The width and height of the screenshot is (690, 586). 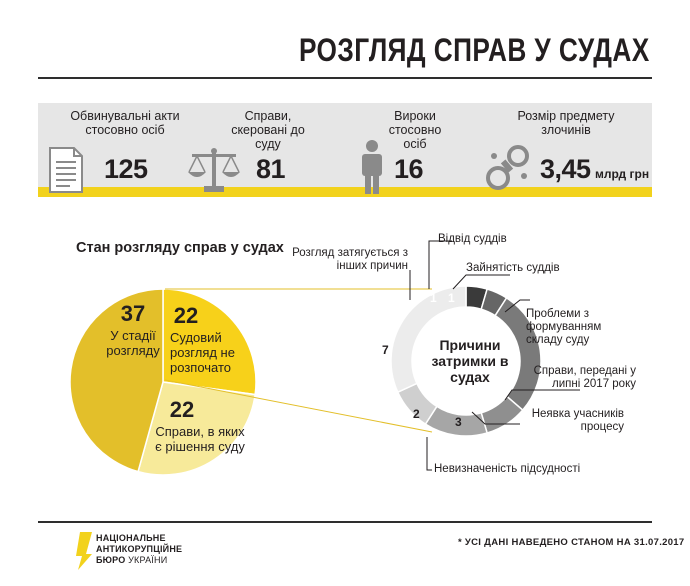 I want to click on logo-text: НАЦІОНАЛЬНЕ АНТИКОРУПЦІЙНЕ БЮРО УКРАЇНИ, so click(x=139, y=549).